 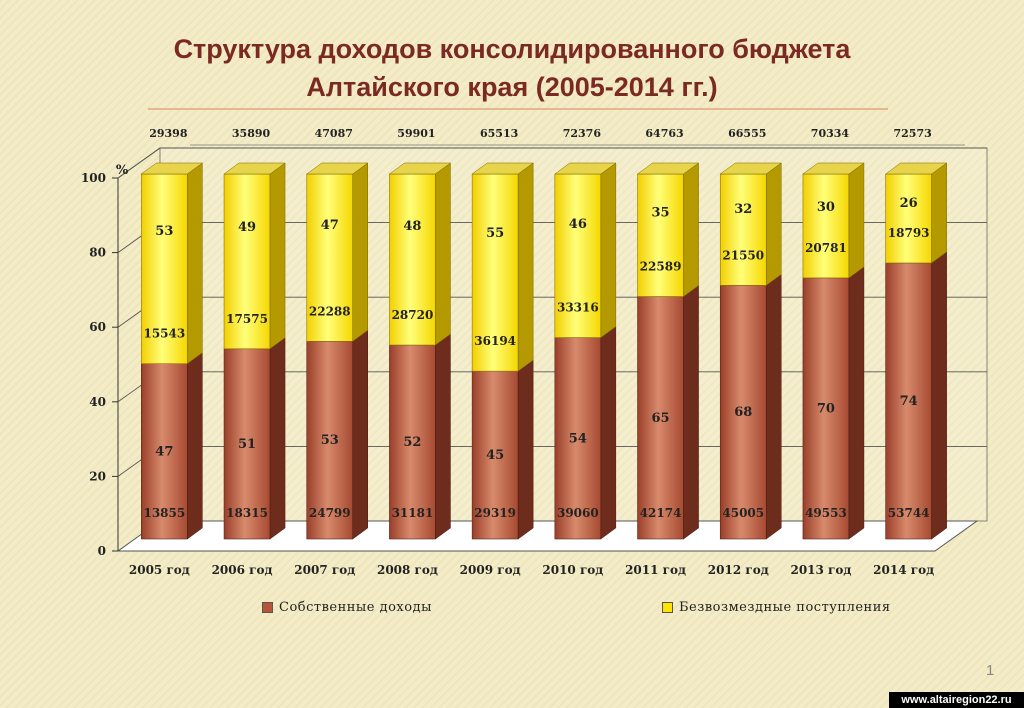 What do you see at coordinates (324, 570) in the screenshot?
I see `x-tick-label: 2007 год` at bounding box center [324, 570].